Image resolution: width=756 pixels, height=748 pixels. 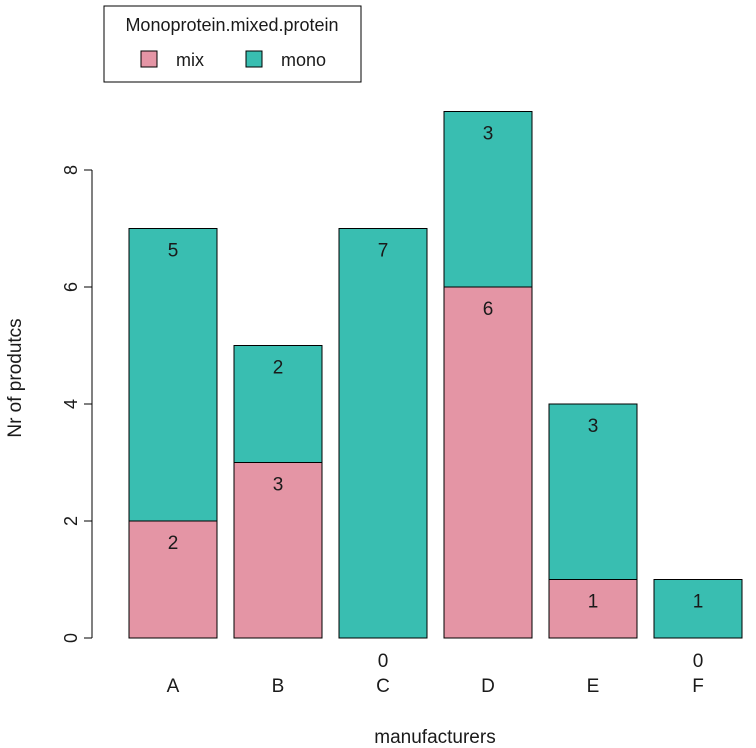 What do you see at coordinates (71, 404) in the screenshot?
I see `y-tick-label: 4` at bounding box center [71, 404].